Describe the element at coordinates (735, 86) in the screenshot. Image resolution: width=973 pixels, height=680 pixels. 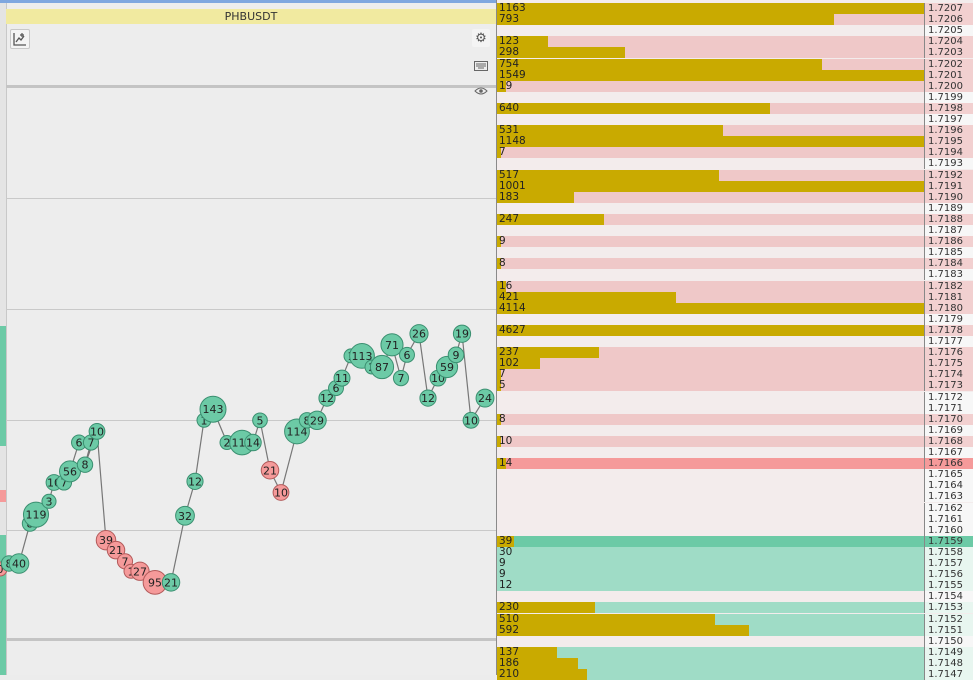
I see `order-book-row: 19 1.7200` at that location.